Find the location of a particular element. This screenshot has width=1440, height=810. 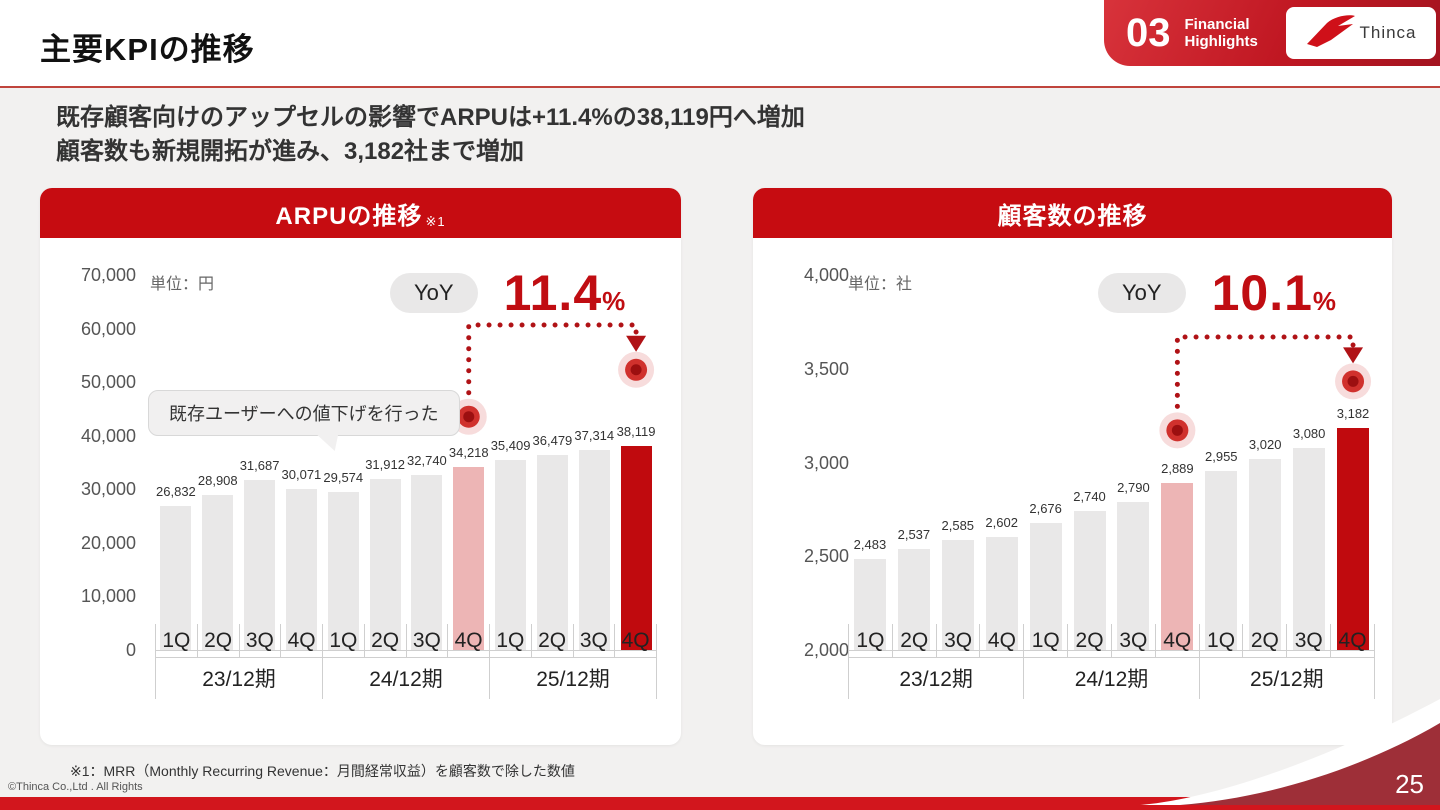

section-number: 03 is located at coordinates (1148, 33).